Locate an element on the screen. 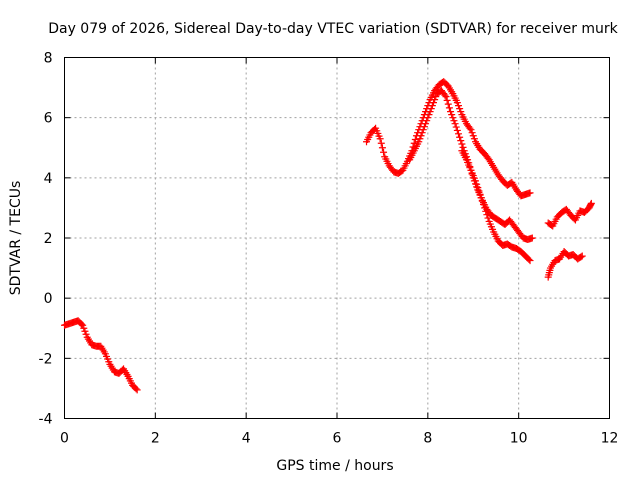 Image resolution: width=640 pixels, height=480 pixels. x-tick-label: 6 is located at coordinates (337, 439).